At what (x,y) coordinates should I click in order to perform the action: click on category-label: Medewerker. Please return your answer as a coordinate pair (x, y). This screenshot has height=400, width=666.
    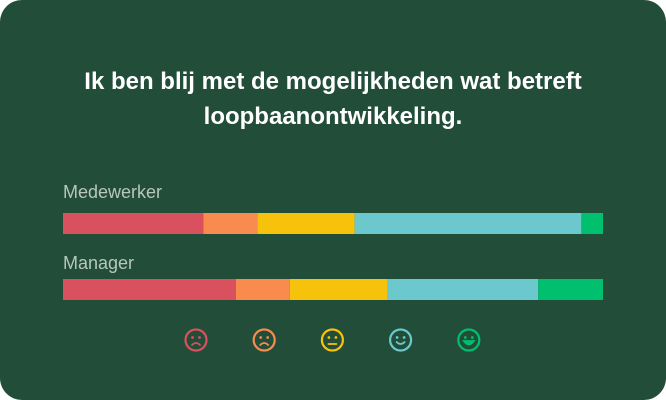
    Looking at the image, I should click on (112, 192).